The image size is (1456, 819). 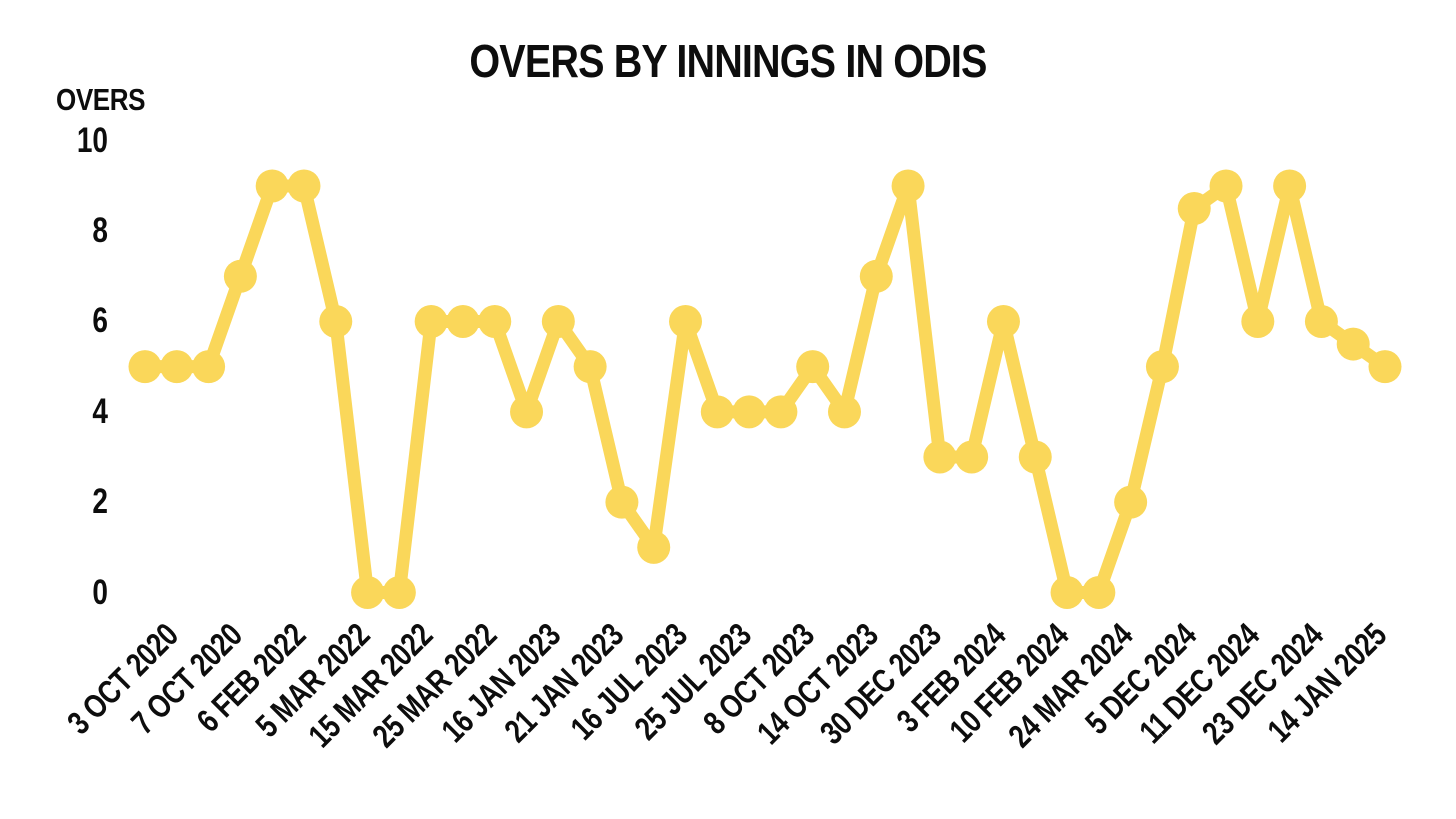 What do you see at coordinates (92, 140) in the screenshot?
I see `y-tick-label: 10` at bounding box center [92, 140].